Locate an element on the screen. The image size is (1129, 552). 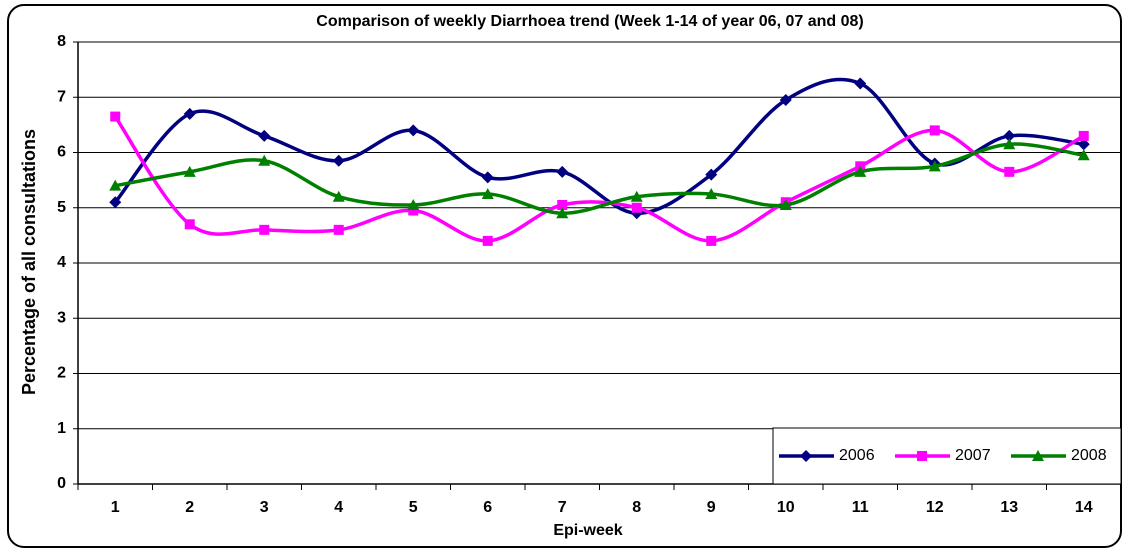
series-line is located at coordinates (599, 179).